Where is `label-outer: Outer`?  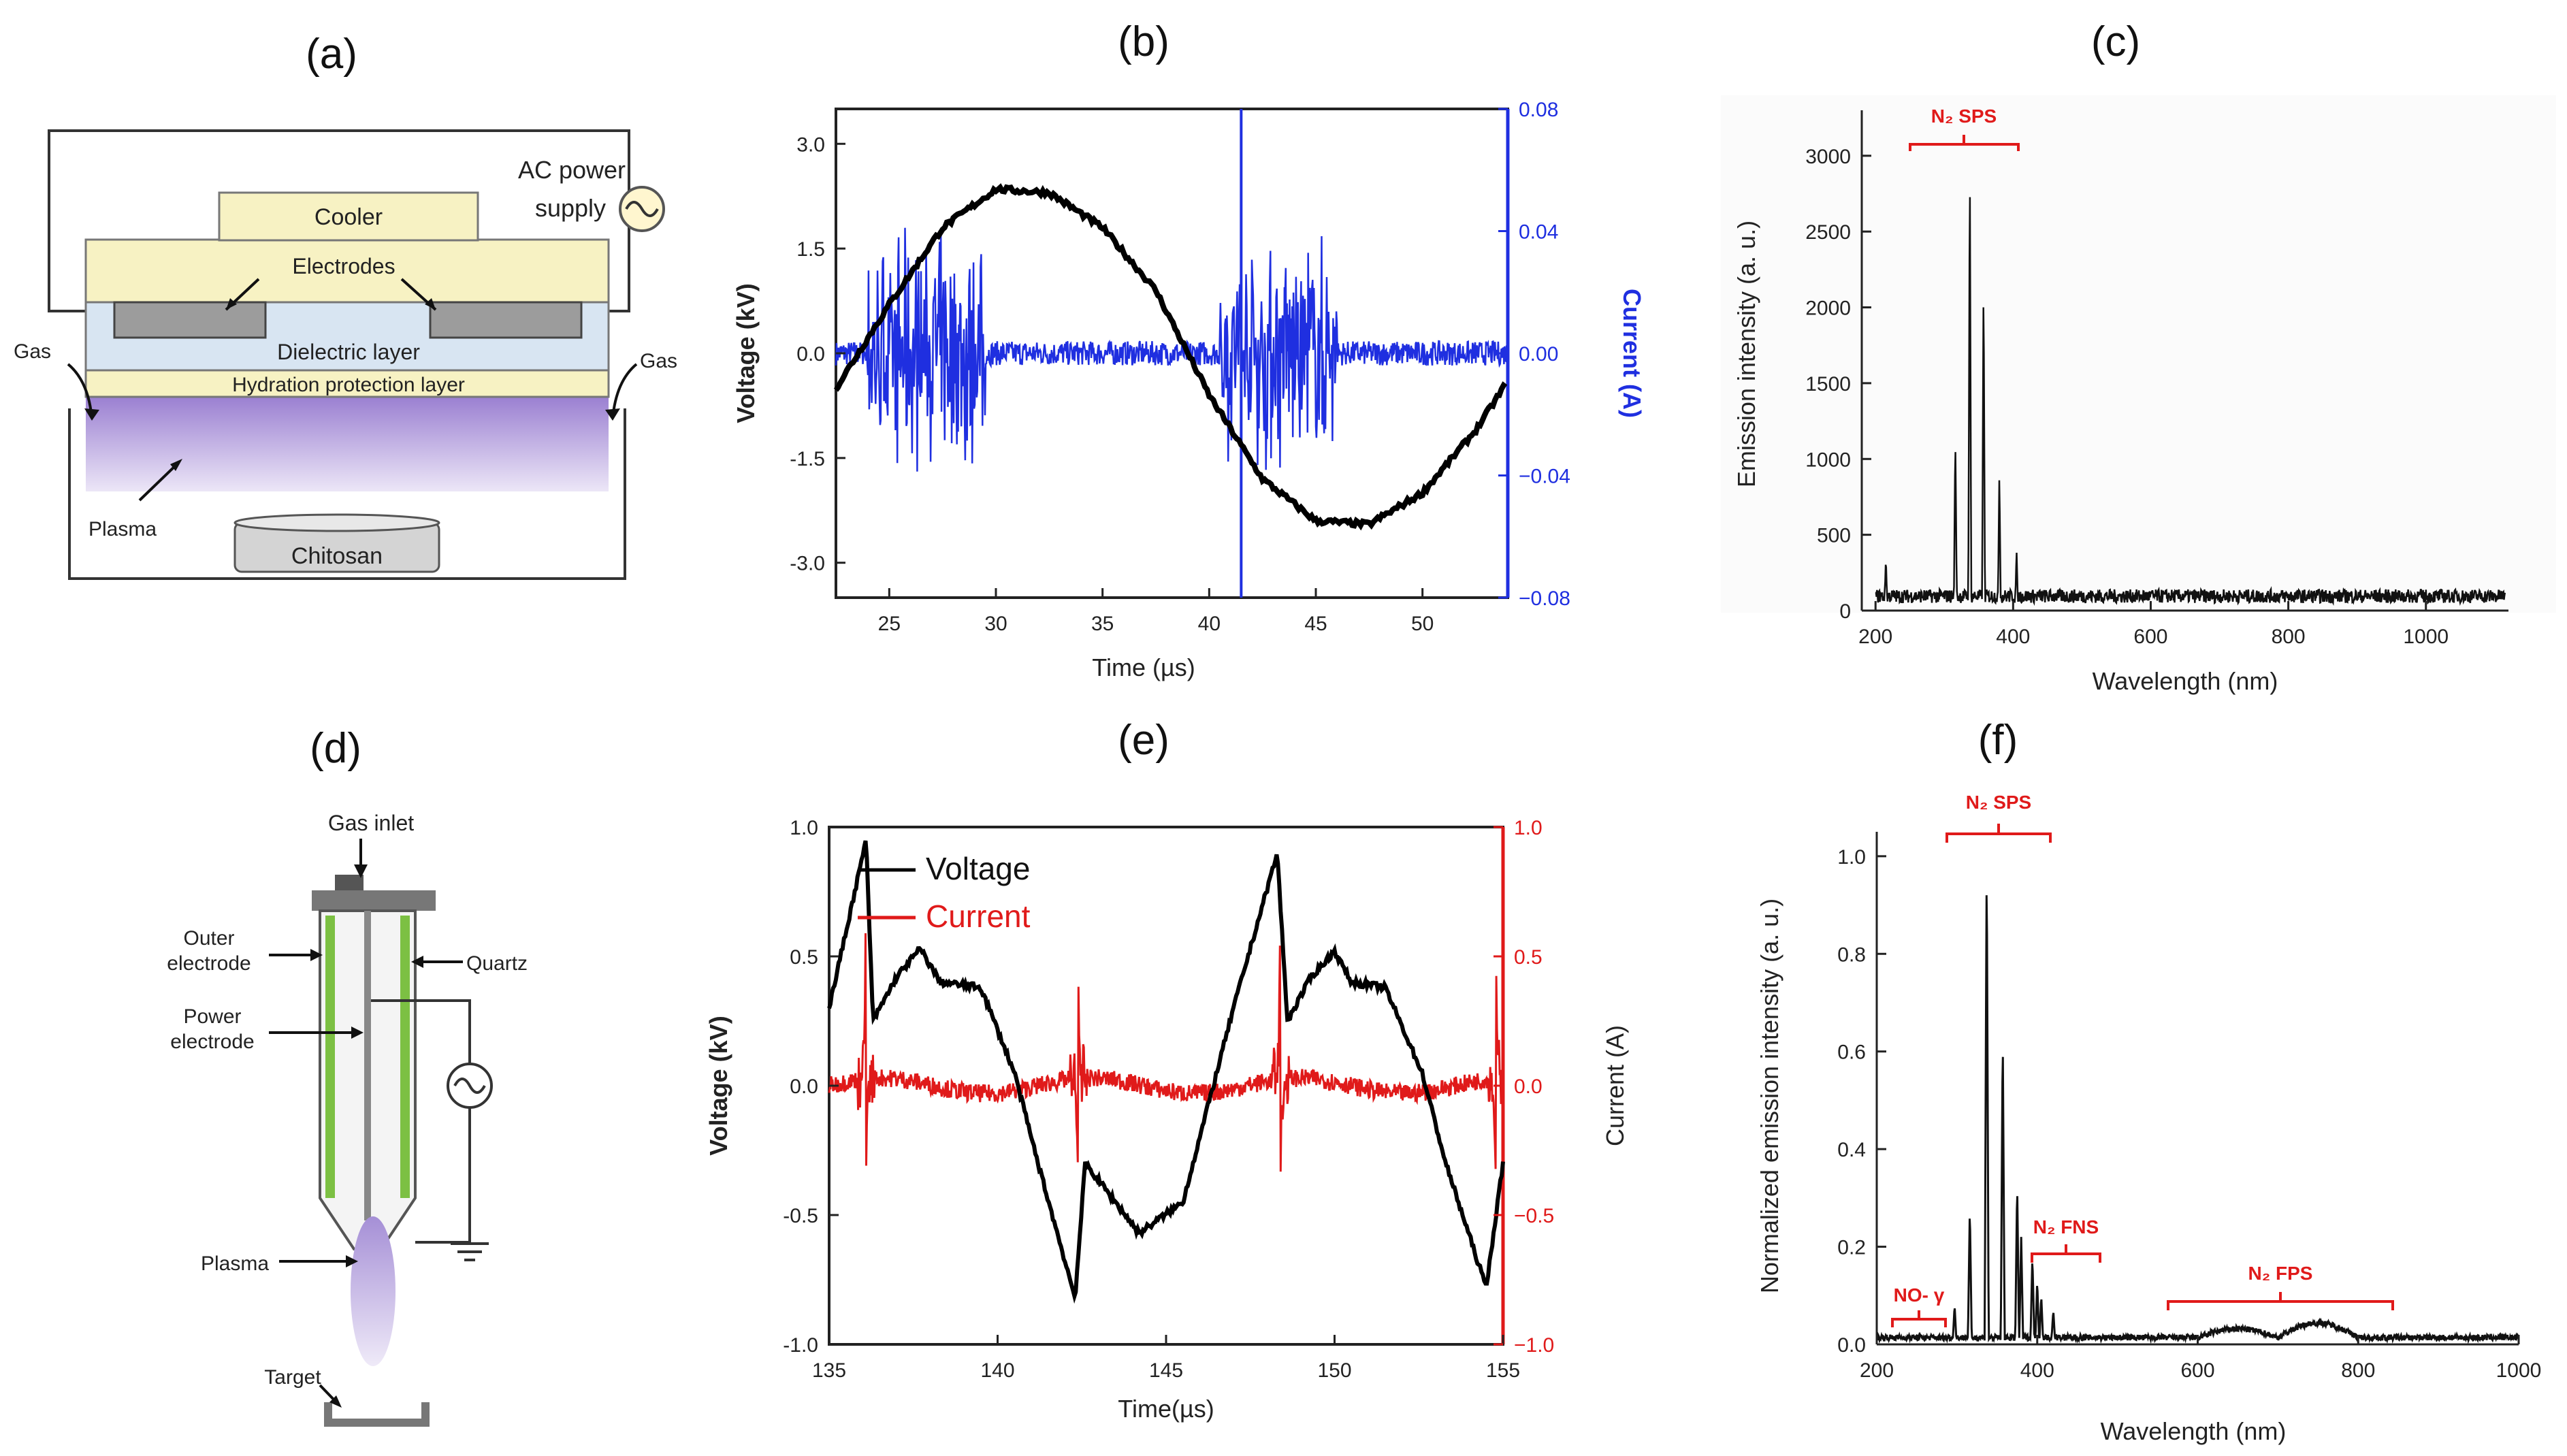 label-outer: Outer is located at coordinates (208, 939).